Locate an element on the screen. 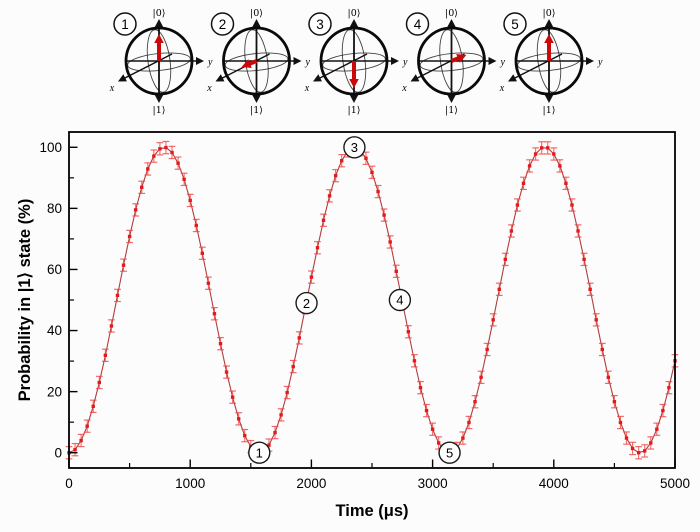 Image resolution: width=700 pixels, height=532 pixels. x-tick-label: 3000 is located at coordinates (433, 483).